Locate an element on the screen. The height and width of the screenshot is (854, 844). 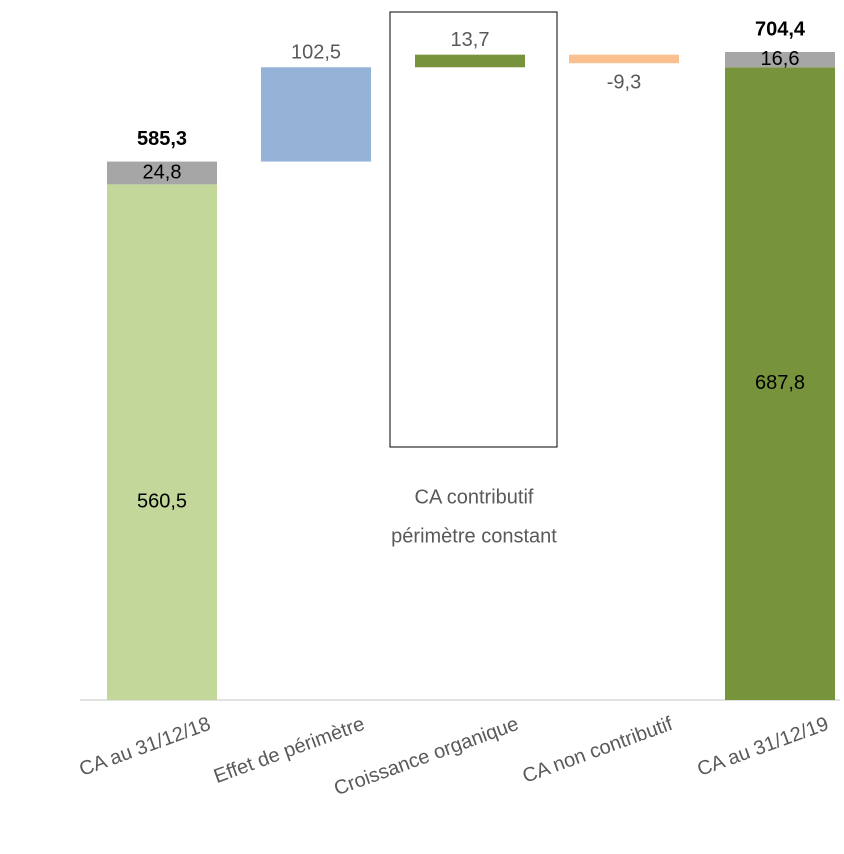
segment-label: 16,6 is located at coordinates (780, 59).